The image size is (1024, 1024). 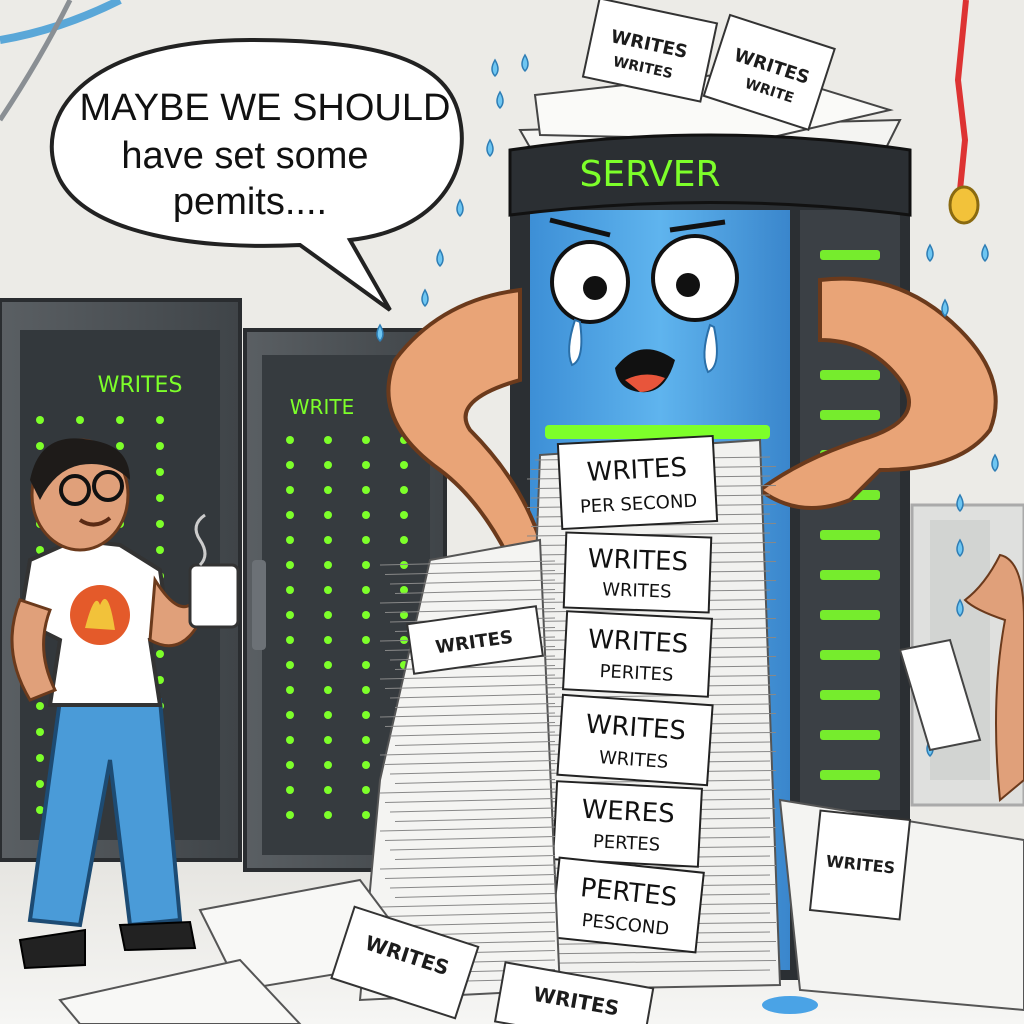 I want to click on glasses-icon, so click(x=75, y=490).